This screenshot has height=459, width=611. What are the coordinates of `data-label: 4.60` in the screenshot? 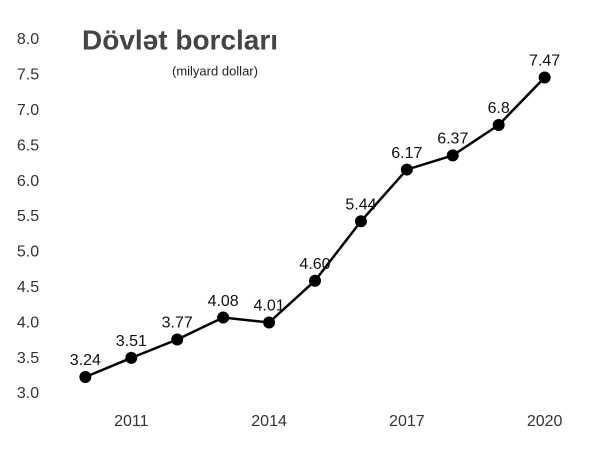 It's located at (314, 264).